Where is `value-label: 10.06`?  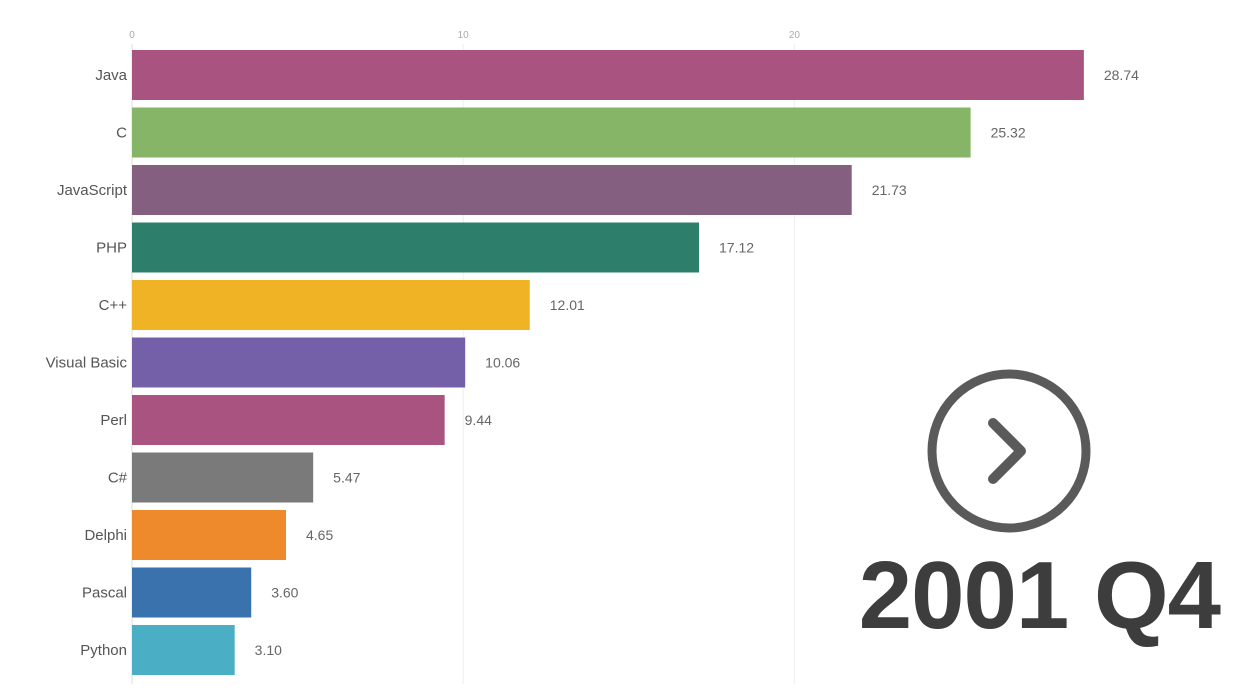 value-label: 10.06 is located at coordinates (502, 363).